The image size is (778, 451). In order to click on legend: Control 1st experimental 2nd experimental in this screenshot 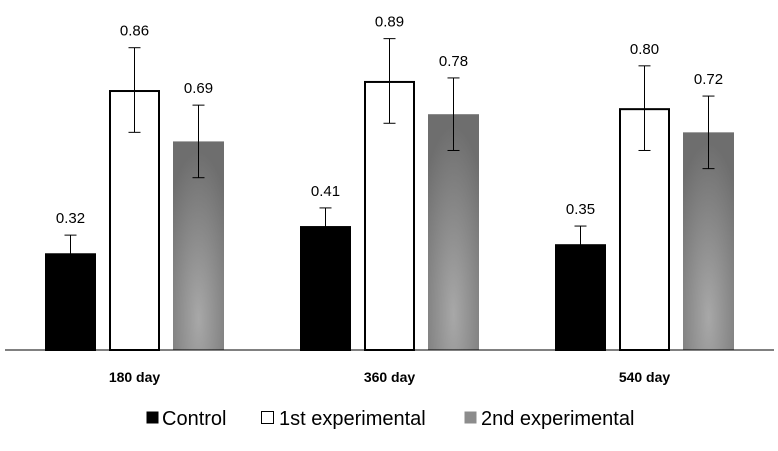, I will do `click(390, 419)`.